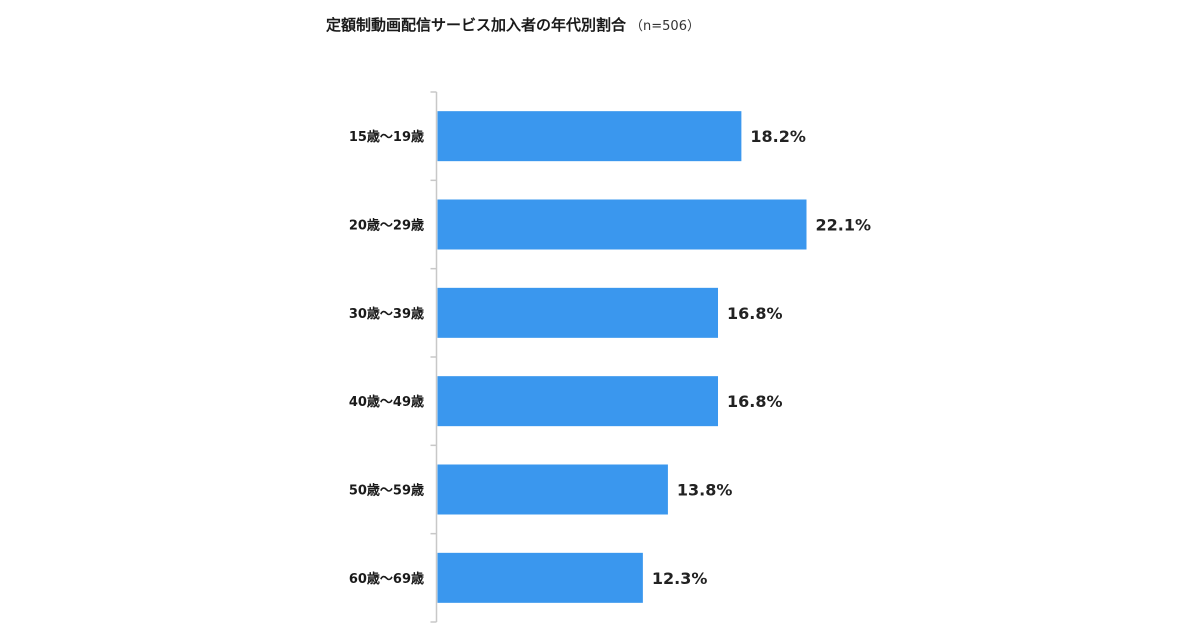 The height and width of the screenshot is (630, 1200). I want to click on chart-subtitle: （n=506）, so click(665, 26).